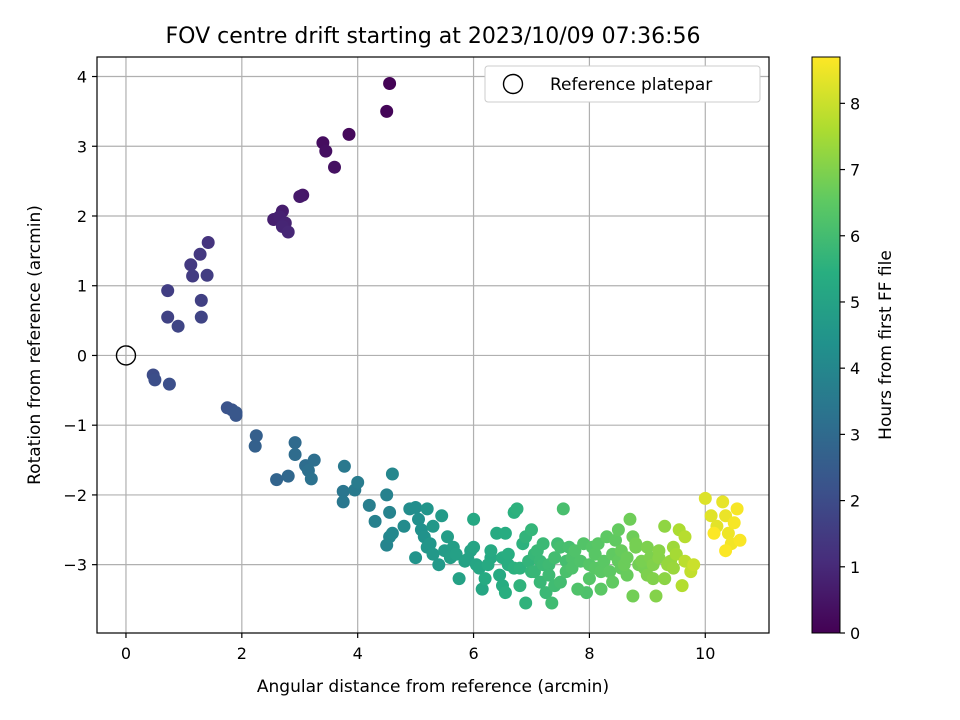 This screenshot has width=960, height=720. What do you see at coordinates (705, 653) in the screenshot?
I see `x-tick-label: 10` at bounding box center [705, 653].